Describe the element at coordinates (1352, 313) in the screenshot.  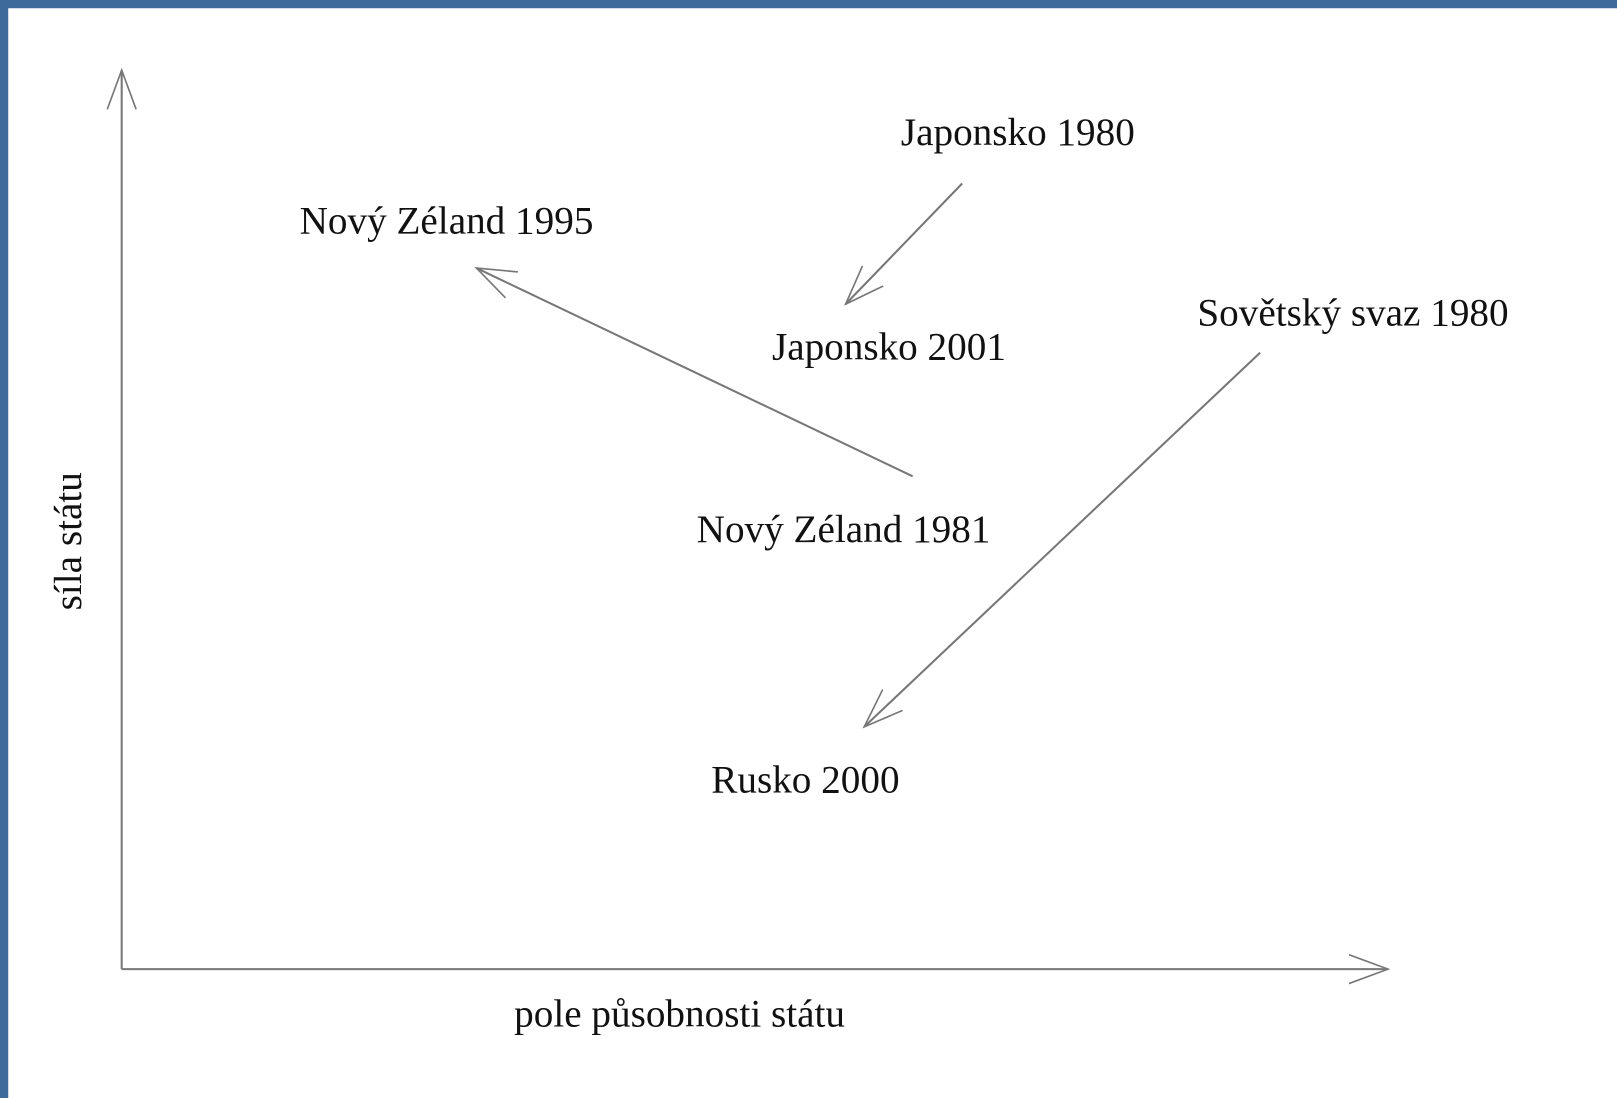
I see `node-label: Sovětský svaz 1980` at that location.